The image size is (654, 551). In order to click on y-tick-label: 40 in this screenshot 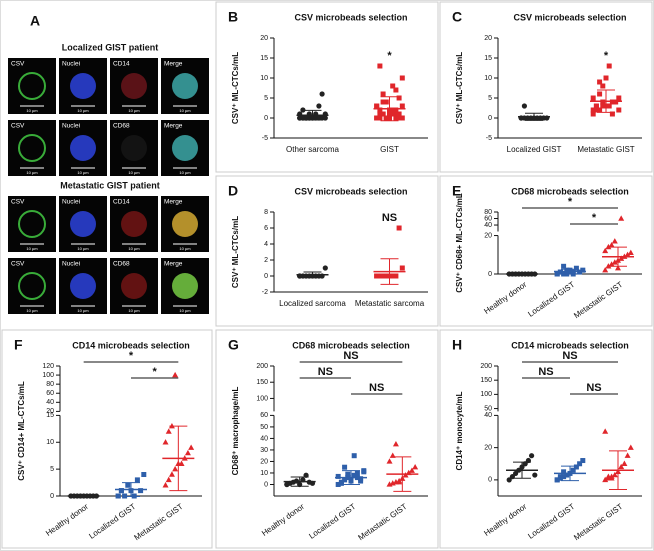, I will do `click(50, 402)`.